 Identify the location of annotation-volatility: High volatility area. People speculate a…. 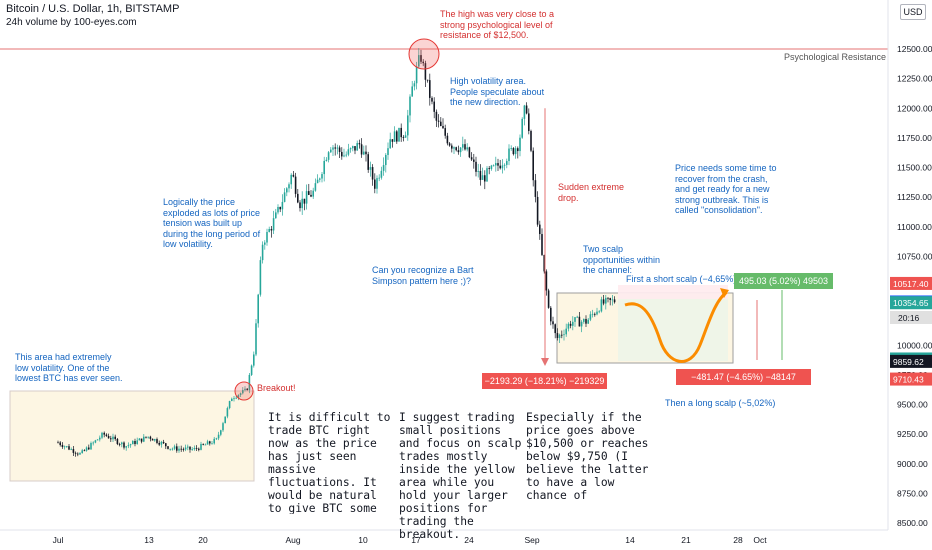
(497, 91).